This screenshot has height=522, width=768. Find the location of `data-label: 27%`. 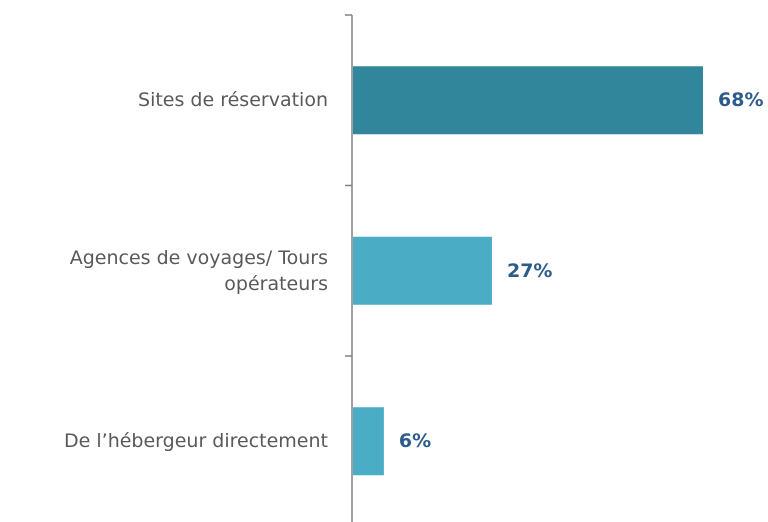

data-label: 27% is located at coordinates (529, 270).